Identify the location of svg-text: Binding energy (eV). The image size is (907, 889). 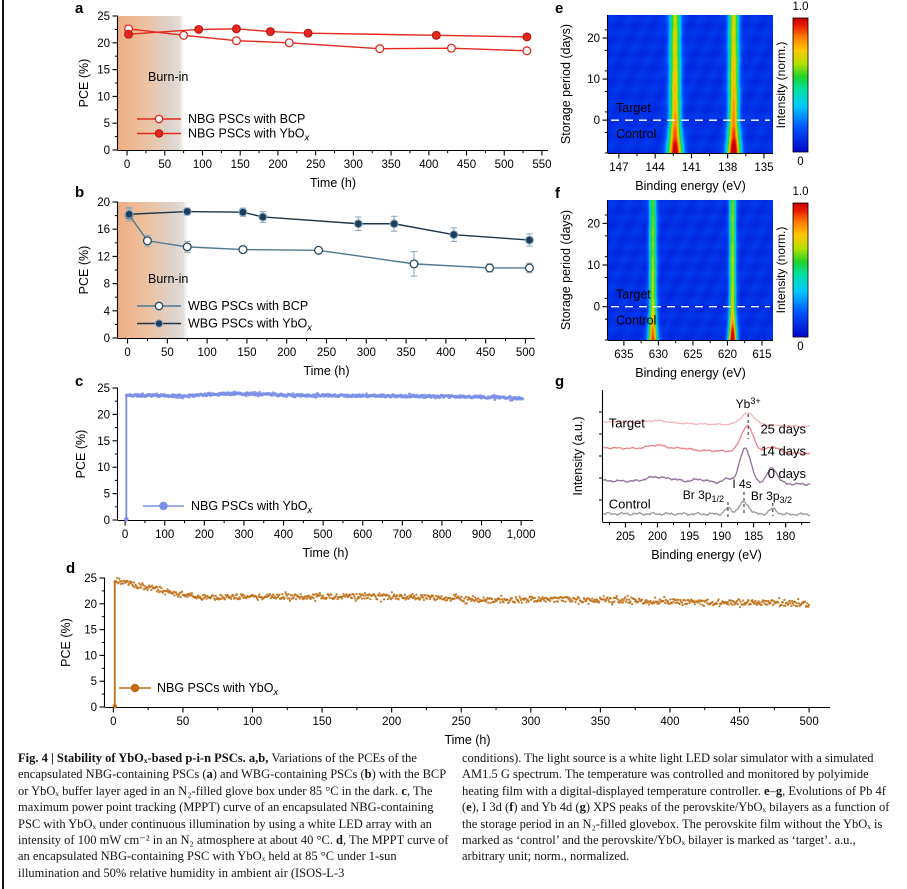
(690, 186).